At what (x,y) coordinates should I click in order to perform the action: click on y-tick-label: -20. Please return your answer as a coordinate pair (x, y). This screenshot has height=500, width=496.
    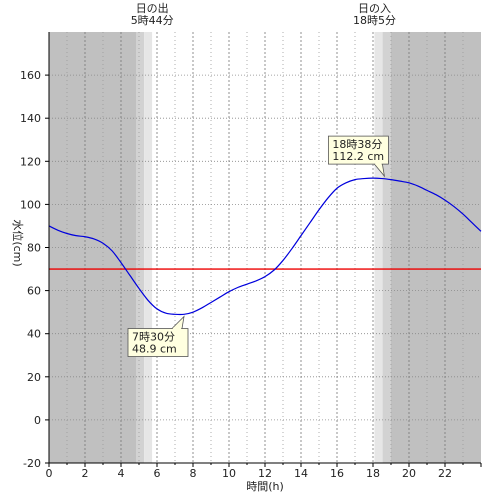
    Looking at the image, I should click on (32, 463).